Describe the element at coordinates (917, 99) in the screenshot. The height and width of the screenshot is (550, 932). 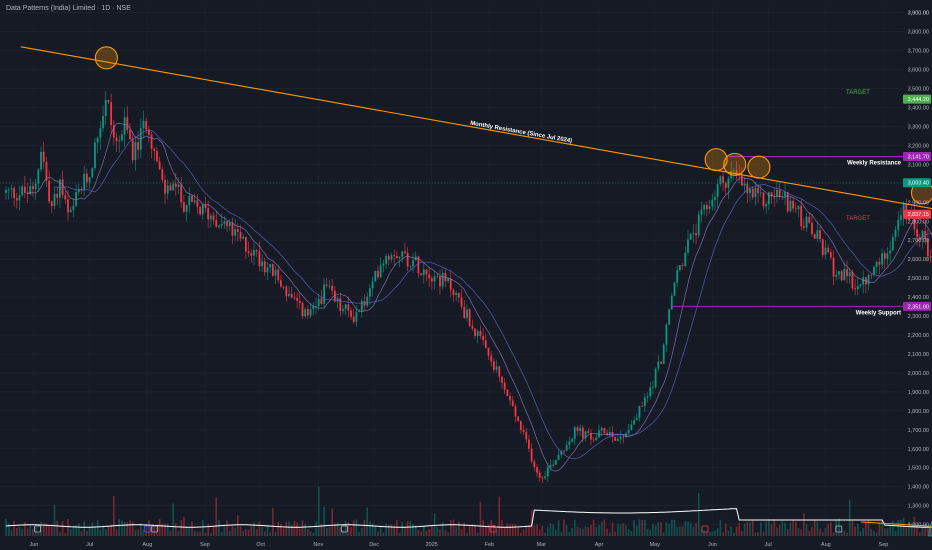
I see `price-axis-badge` at that location.